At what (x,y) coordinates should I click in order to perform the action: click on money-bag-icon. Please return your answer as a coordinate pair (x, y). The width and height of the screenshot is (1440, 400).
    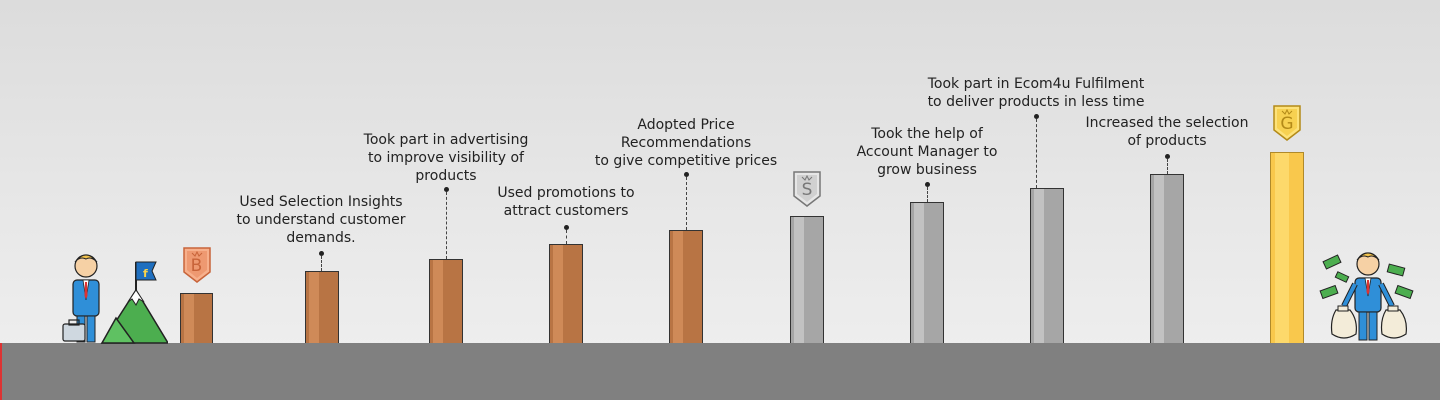
    Looking at the image, I should click on (1368, 322).